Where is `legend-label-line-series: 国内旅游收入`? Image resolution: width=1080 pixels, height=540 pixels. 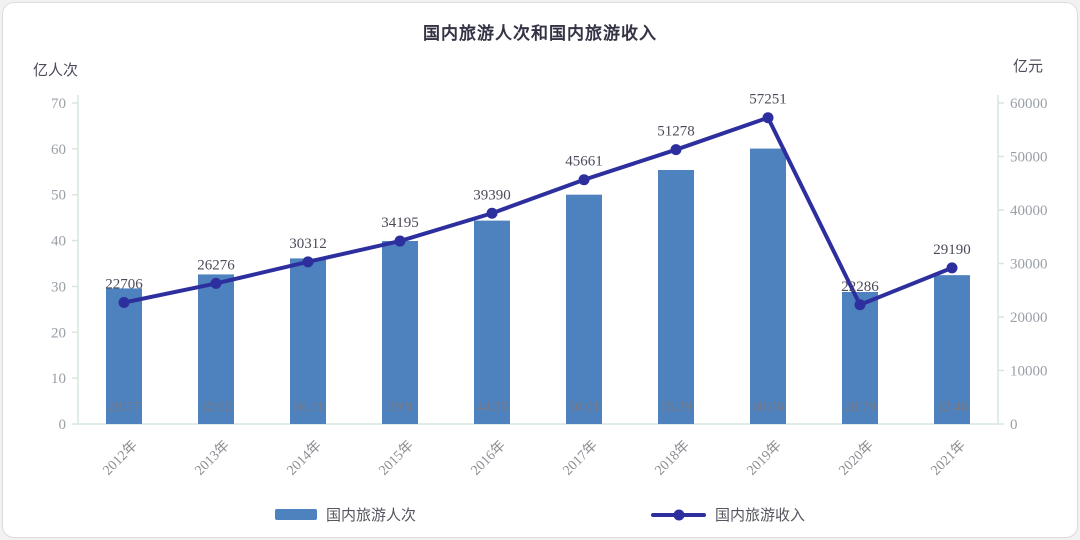
legend-label-line-series: 国内旅游收入 is located at coordinates (760, 516).